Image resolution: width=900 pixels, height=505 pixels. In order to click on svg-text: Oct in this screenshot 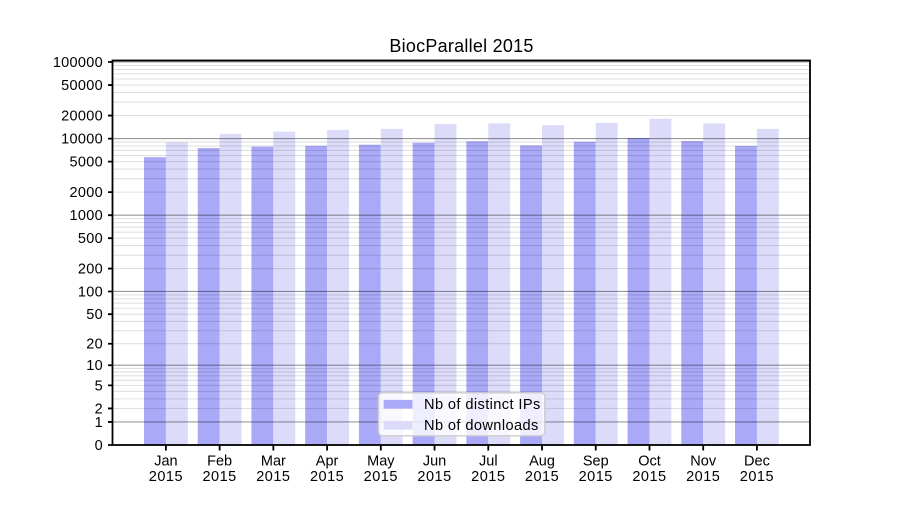, I will do `click(649, 462)`.